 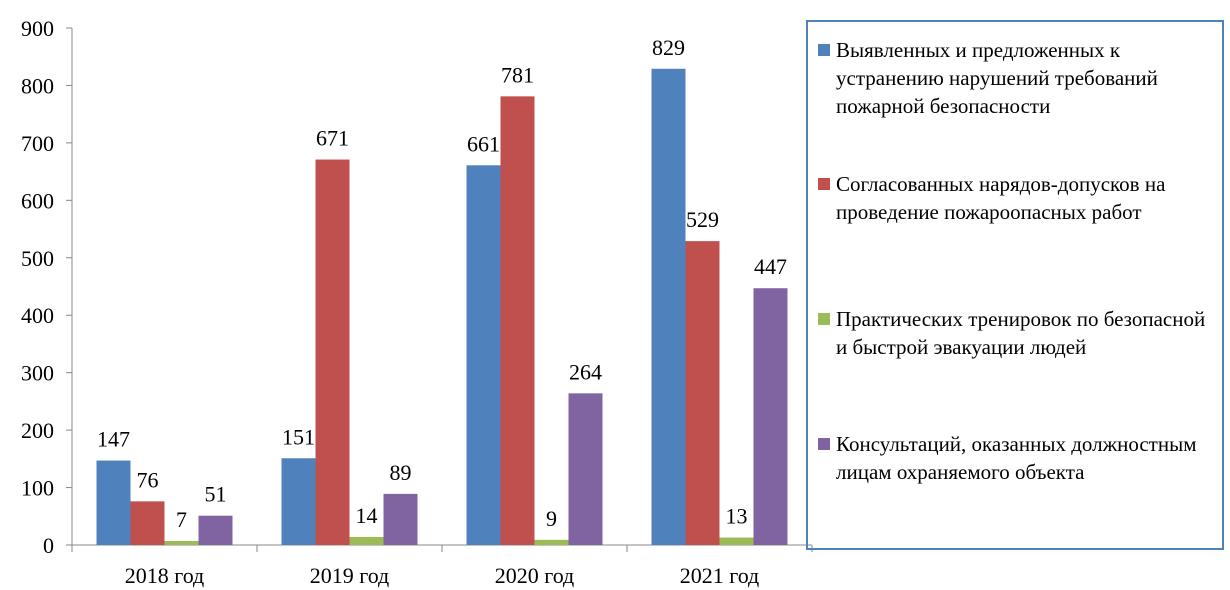 I want to click on data-label: 13, so click(x=737, y=516).